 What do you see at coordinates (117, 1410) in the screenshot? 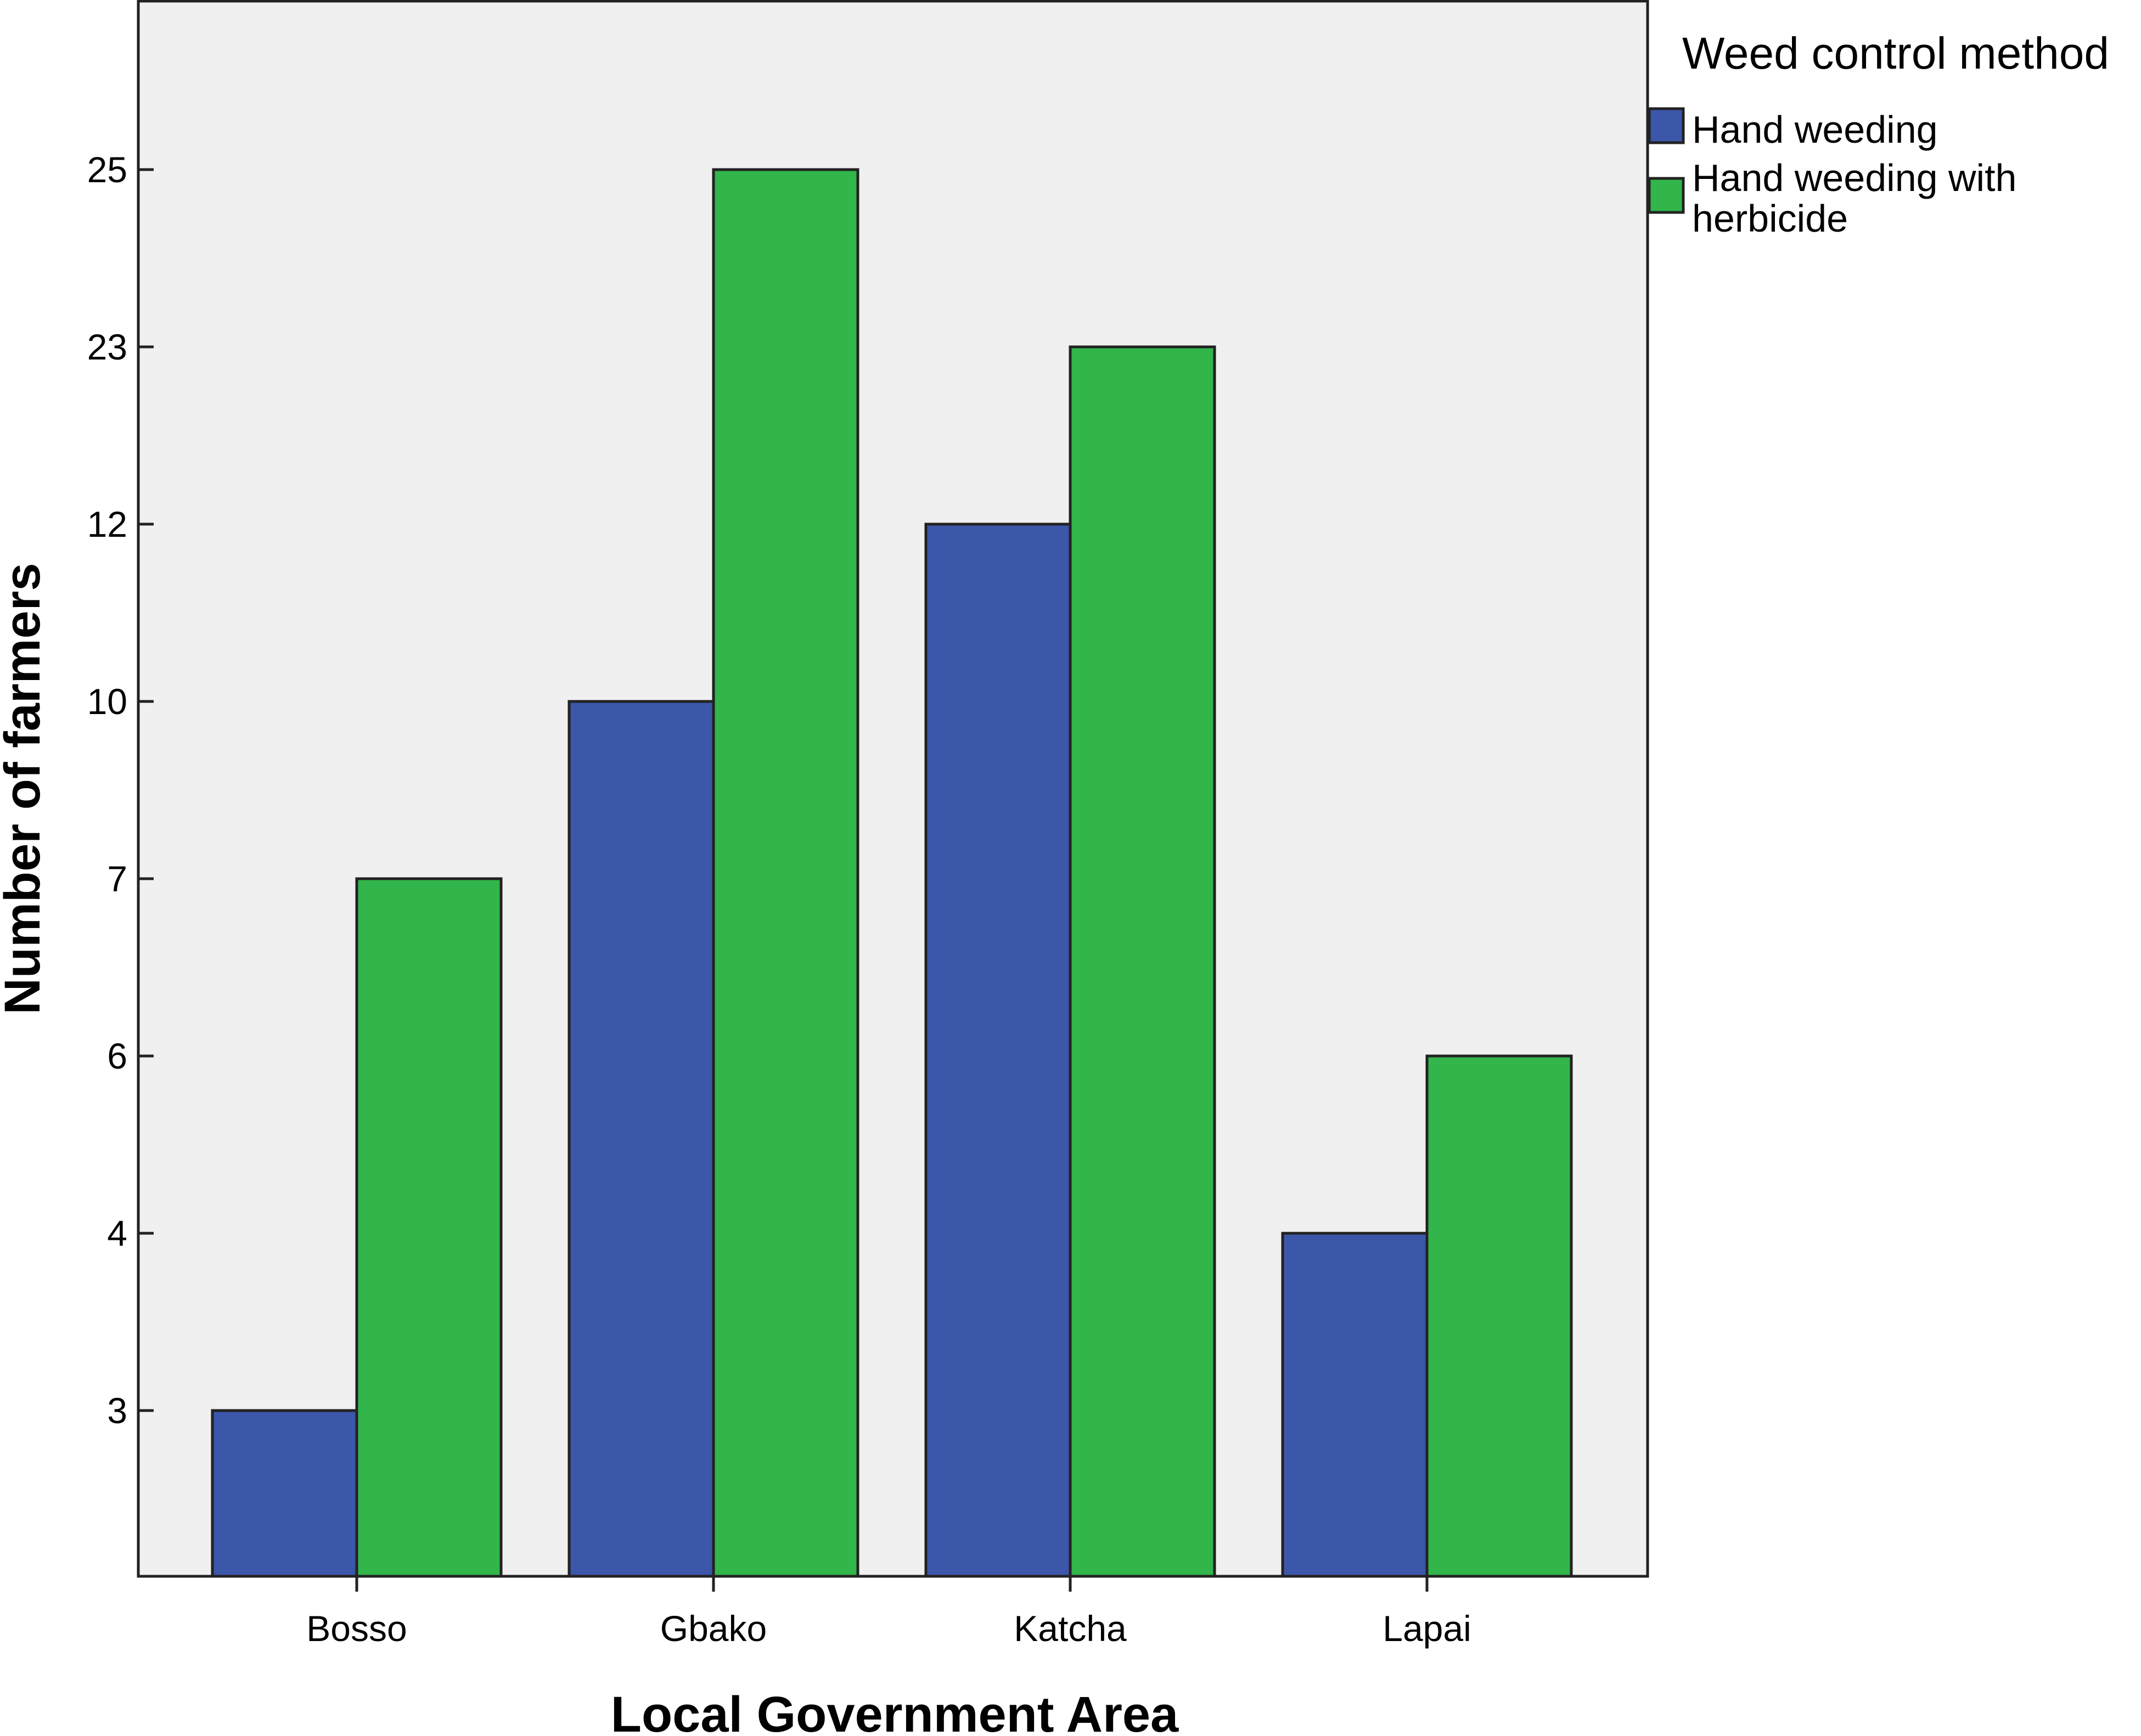
I see `y-tick-label: 3` at bounding box center [117, 1410].